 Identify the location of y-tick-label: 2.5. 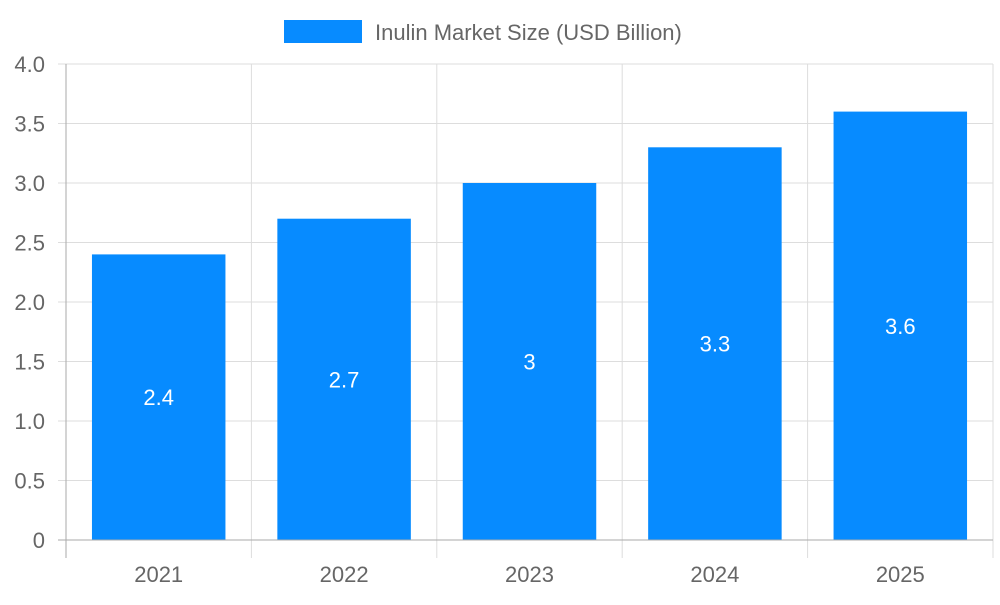
(29, 243).